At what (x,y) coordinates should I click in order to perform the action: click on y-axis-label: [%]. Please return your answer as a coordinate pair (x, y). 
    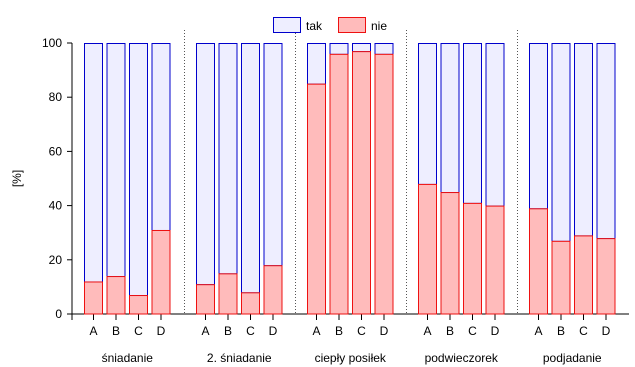
    Looking at the image, I should click on (17, 178).